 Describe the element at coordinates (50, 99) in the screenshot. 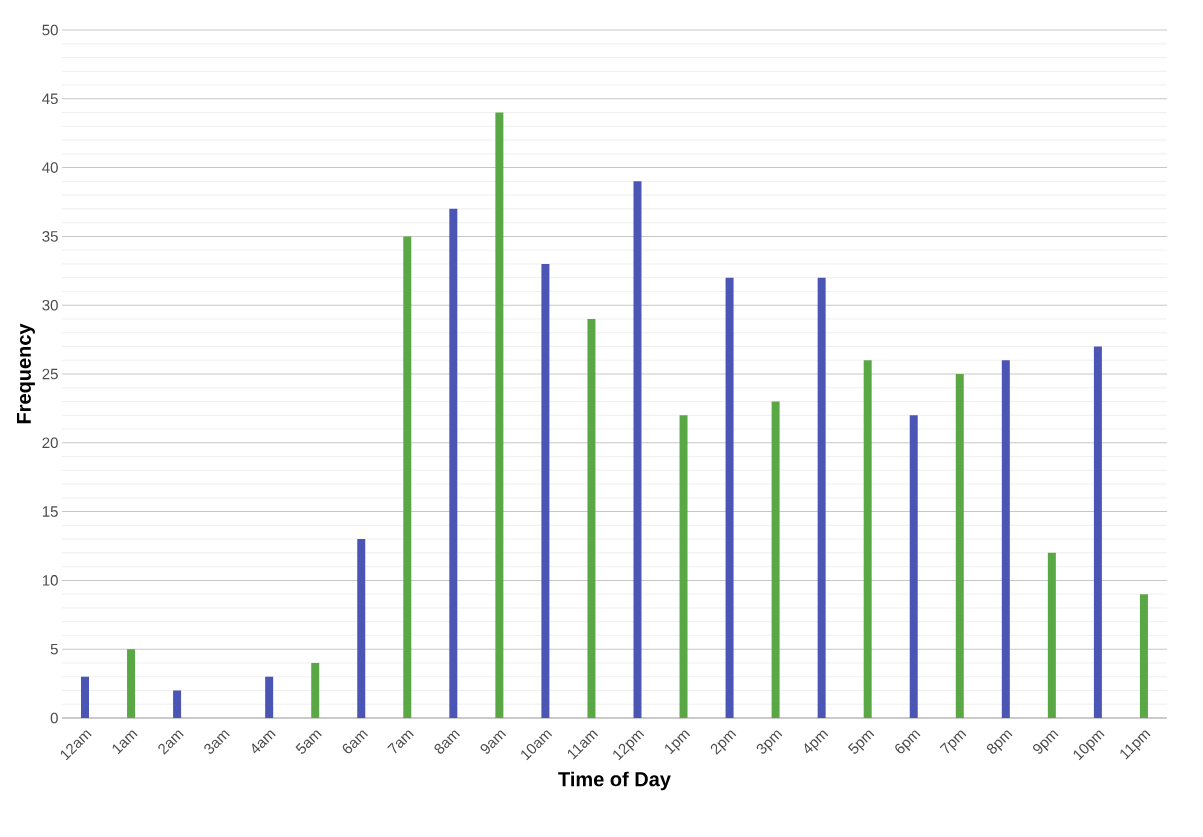

I see `y-tick-label: 45` at that location.